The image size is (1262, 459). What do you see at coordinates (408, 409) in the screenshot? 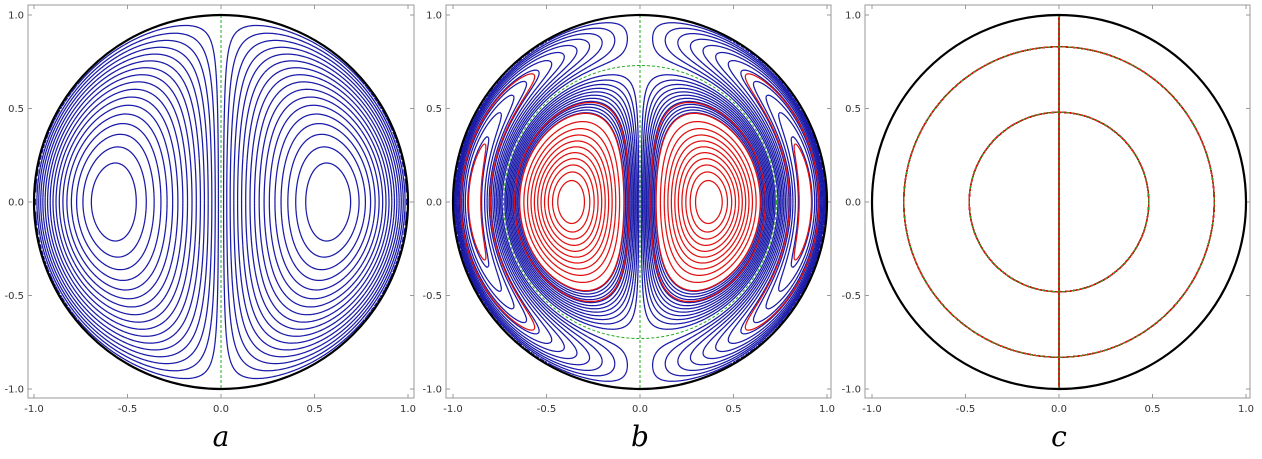
I see `x-tick-label: 1.0` at bounding box center [408, 409].